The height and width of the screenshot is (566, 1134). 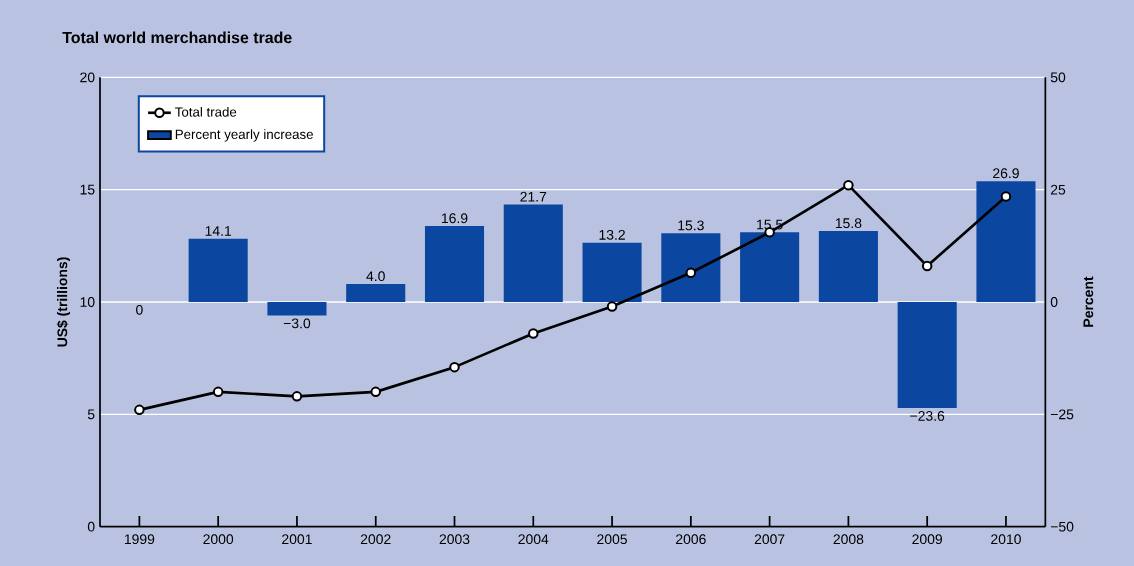 I want to click on y2-tick-label: −25, so click(x=1062, y=414).